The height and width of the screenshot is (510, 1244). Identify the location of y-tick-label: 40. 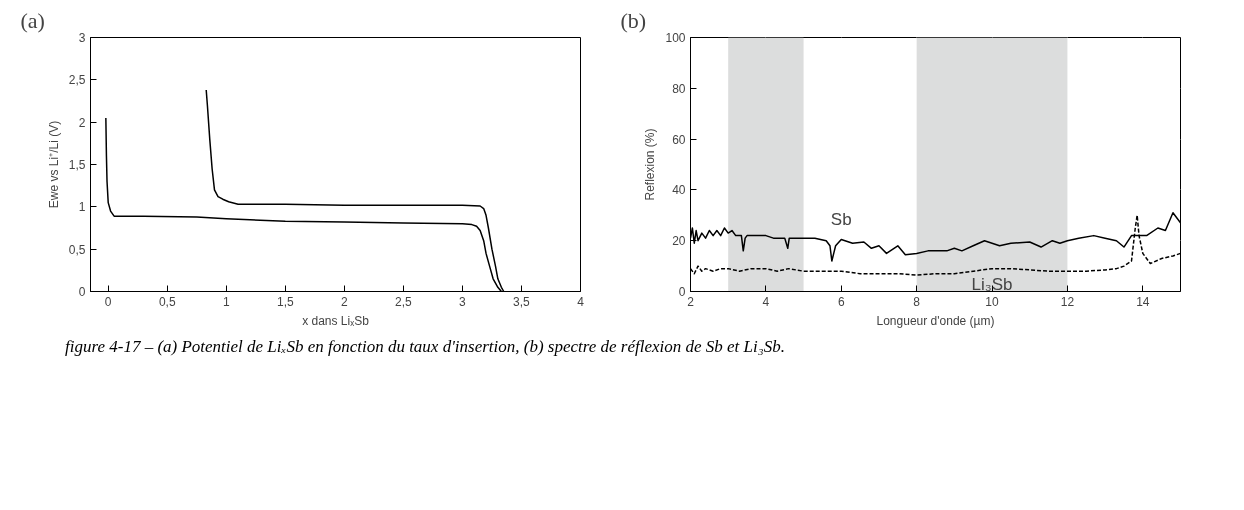
(679, 190).